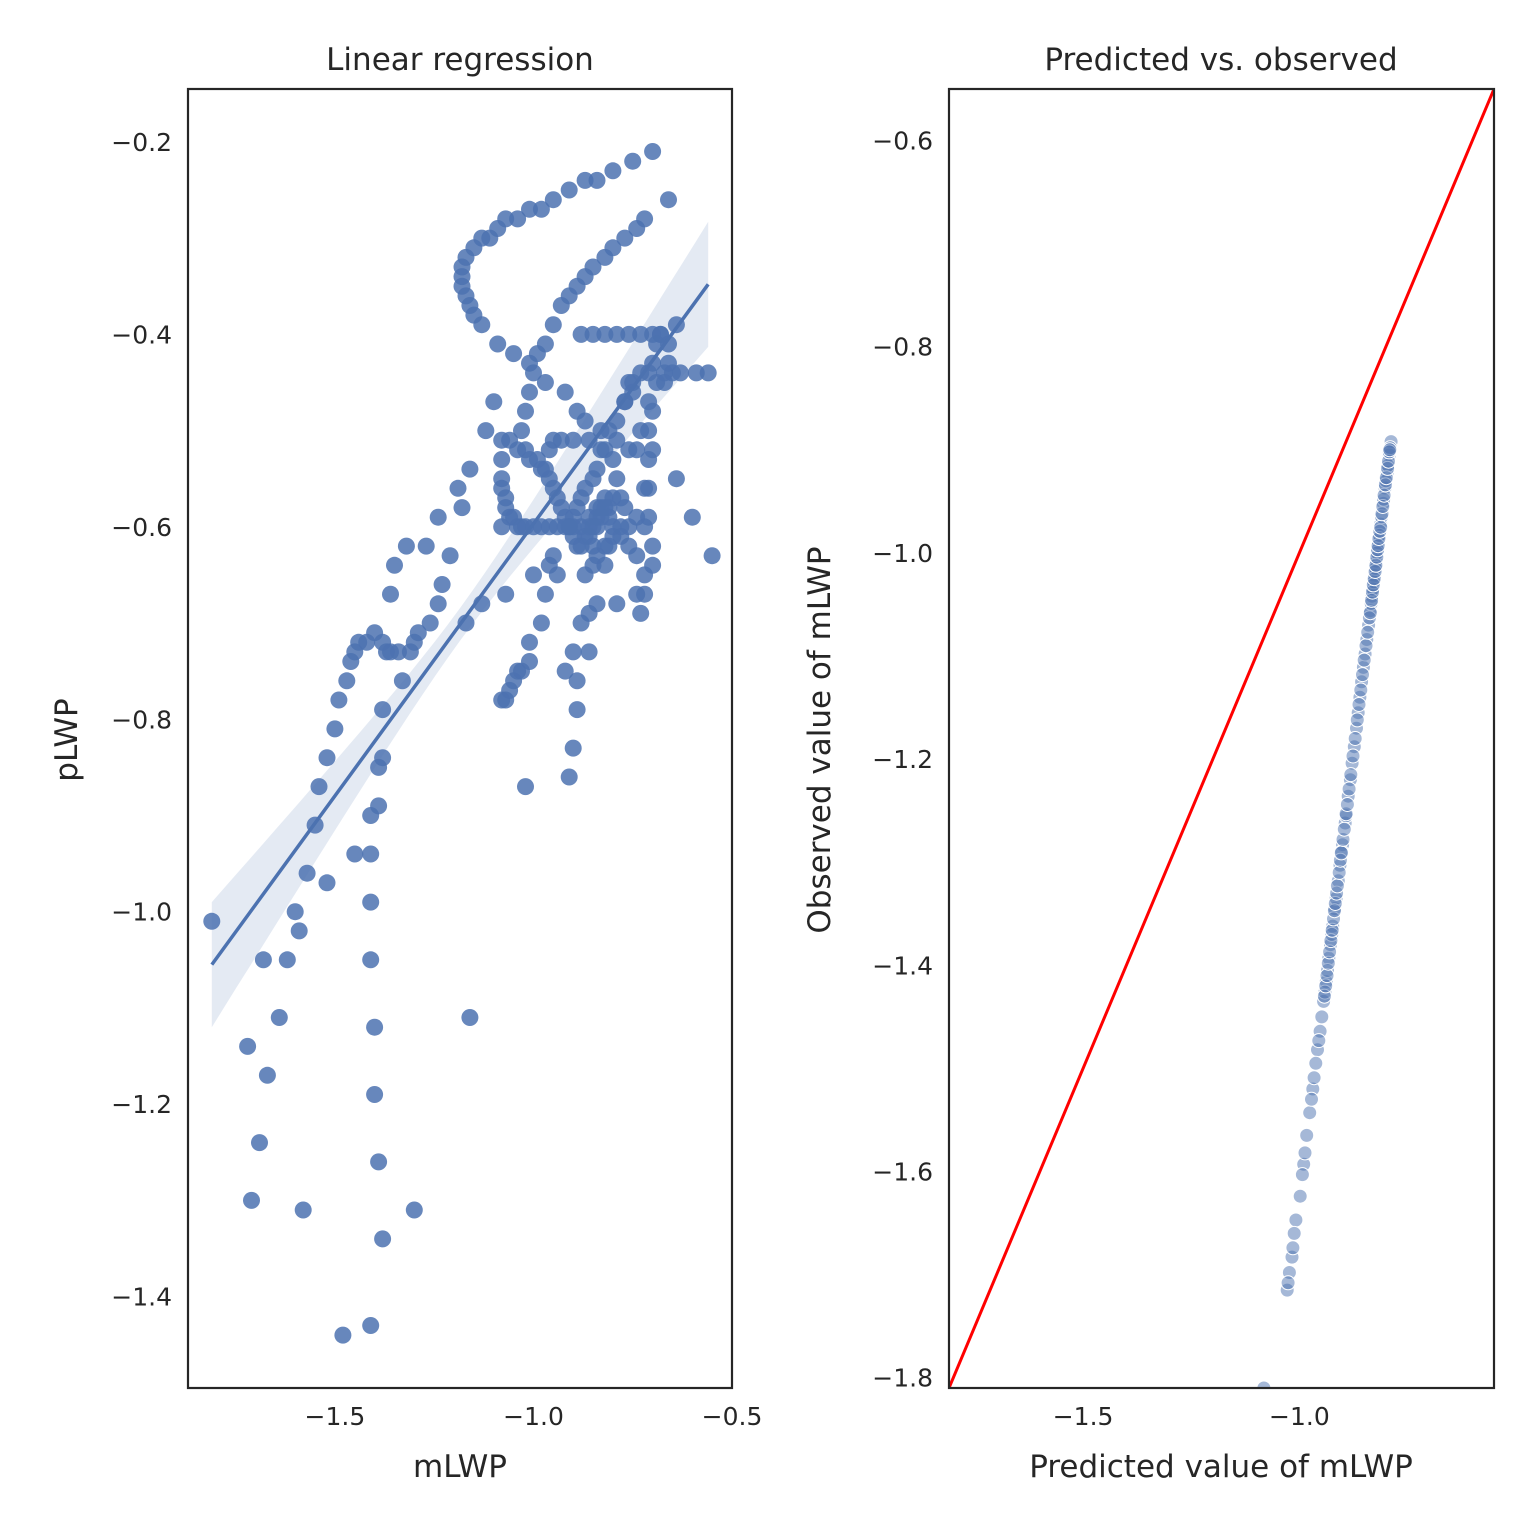 The width and height of the screenshot is (1536, 1536). I want to click on y-tick-label: −1.4, so click(141, 1297).